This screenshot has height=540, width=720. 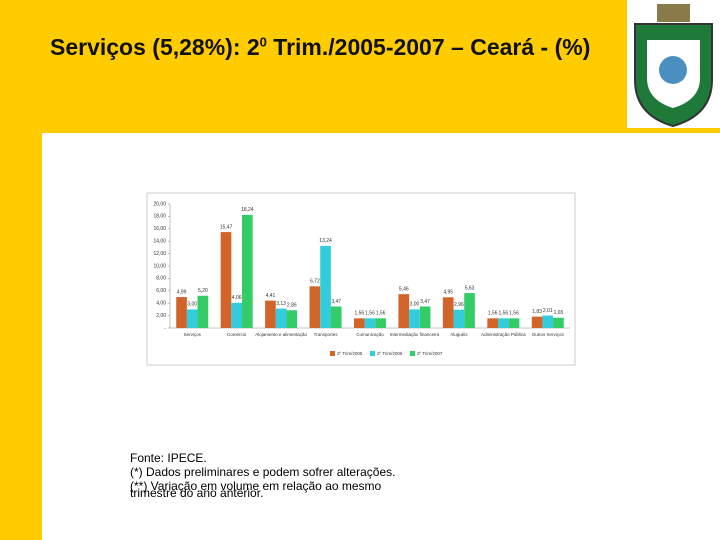 What do you see at coordinates (281, 304) in the screenshot?
I see `value-label: 3,13` at bounding box center [281, 304].